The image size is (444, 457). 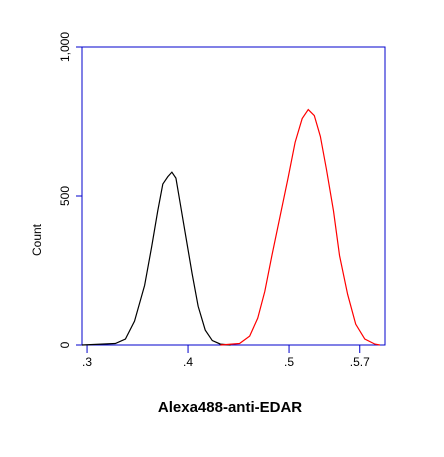 What do you see at coordinates (188, 362) in the screenshot?
I see `x-tick-label: .4` at bounding box center [188, 362].